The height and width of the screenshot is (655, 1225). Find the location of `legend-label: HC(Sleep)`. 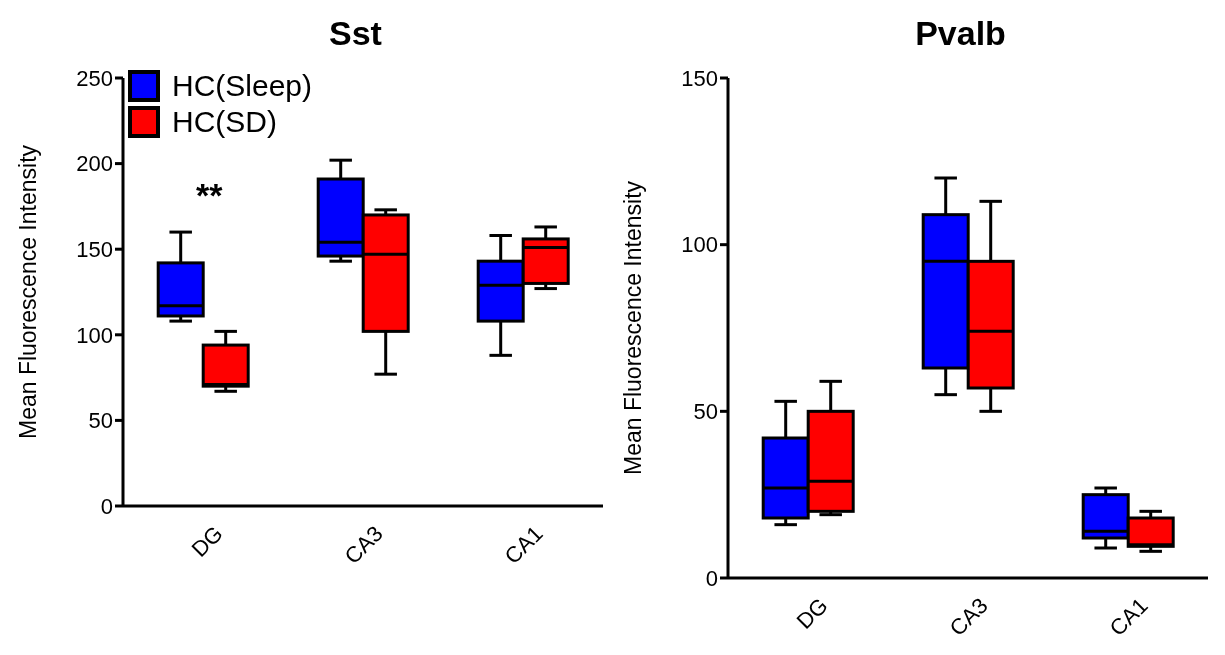

legend-label: HC(Sleep) is located at coordinates (242, 86).